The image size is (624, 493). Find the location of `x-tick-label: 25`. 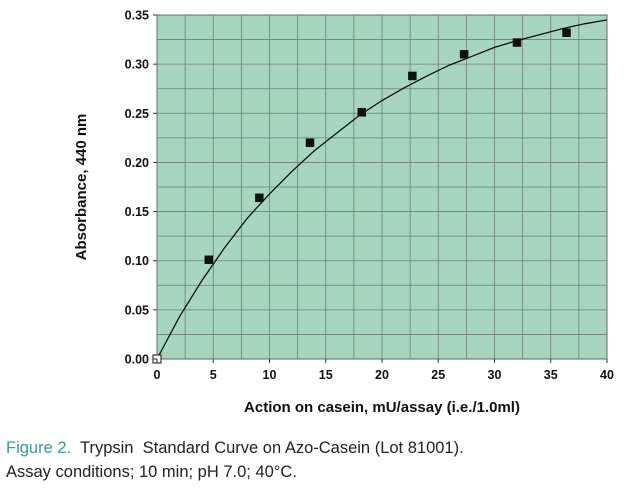

x-tick-label: 25 is located at coordinates (438, 375).